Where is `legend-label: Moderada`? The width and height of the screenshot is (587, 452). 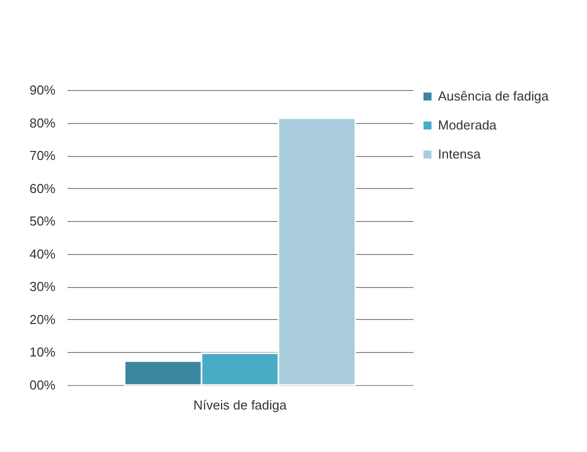 legend-label: Moderada is located at coordinates (468, 125).